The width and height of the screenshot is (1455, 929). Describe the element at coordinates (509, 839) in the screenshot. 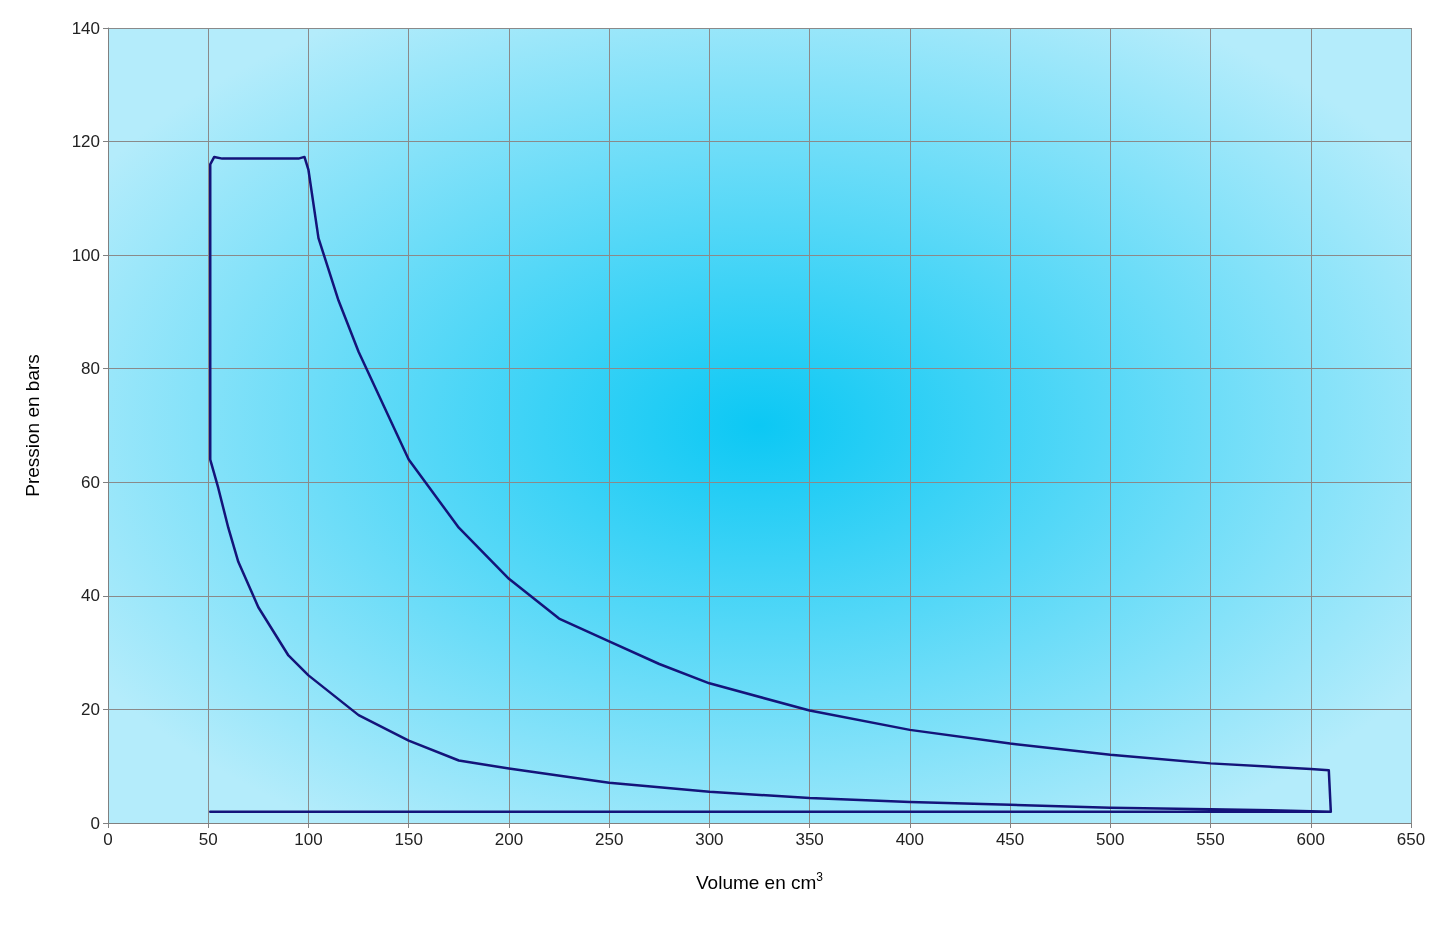

I see `x-tick-label: 200` at that location.